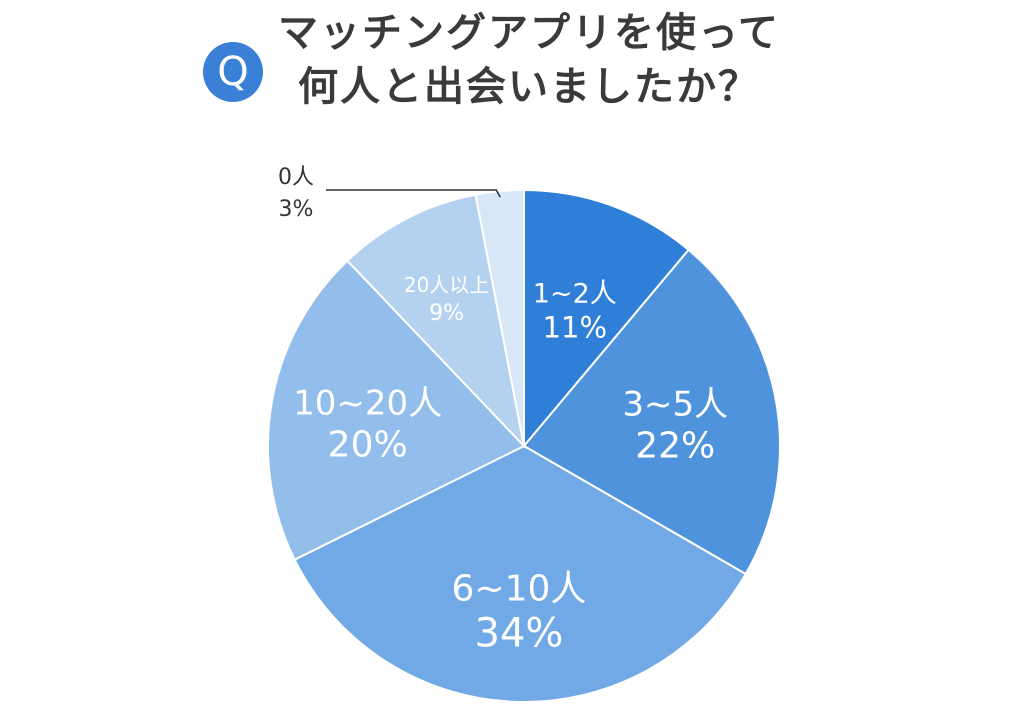 The image size is (1024, 711). Describe the element at coordinates (446, 313) in the screenshot. I see `slice-label-pct-5: 9%` at that location.